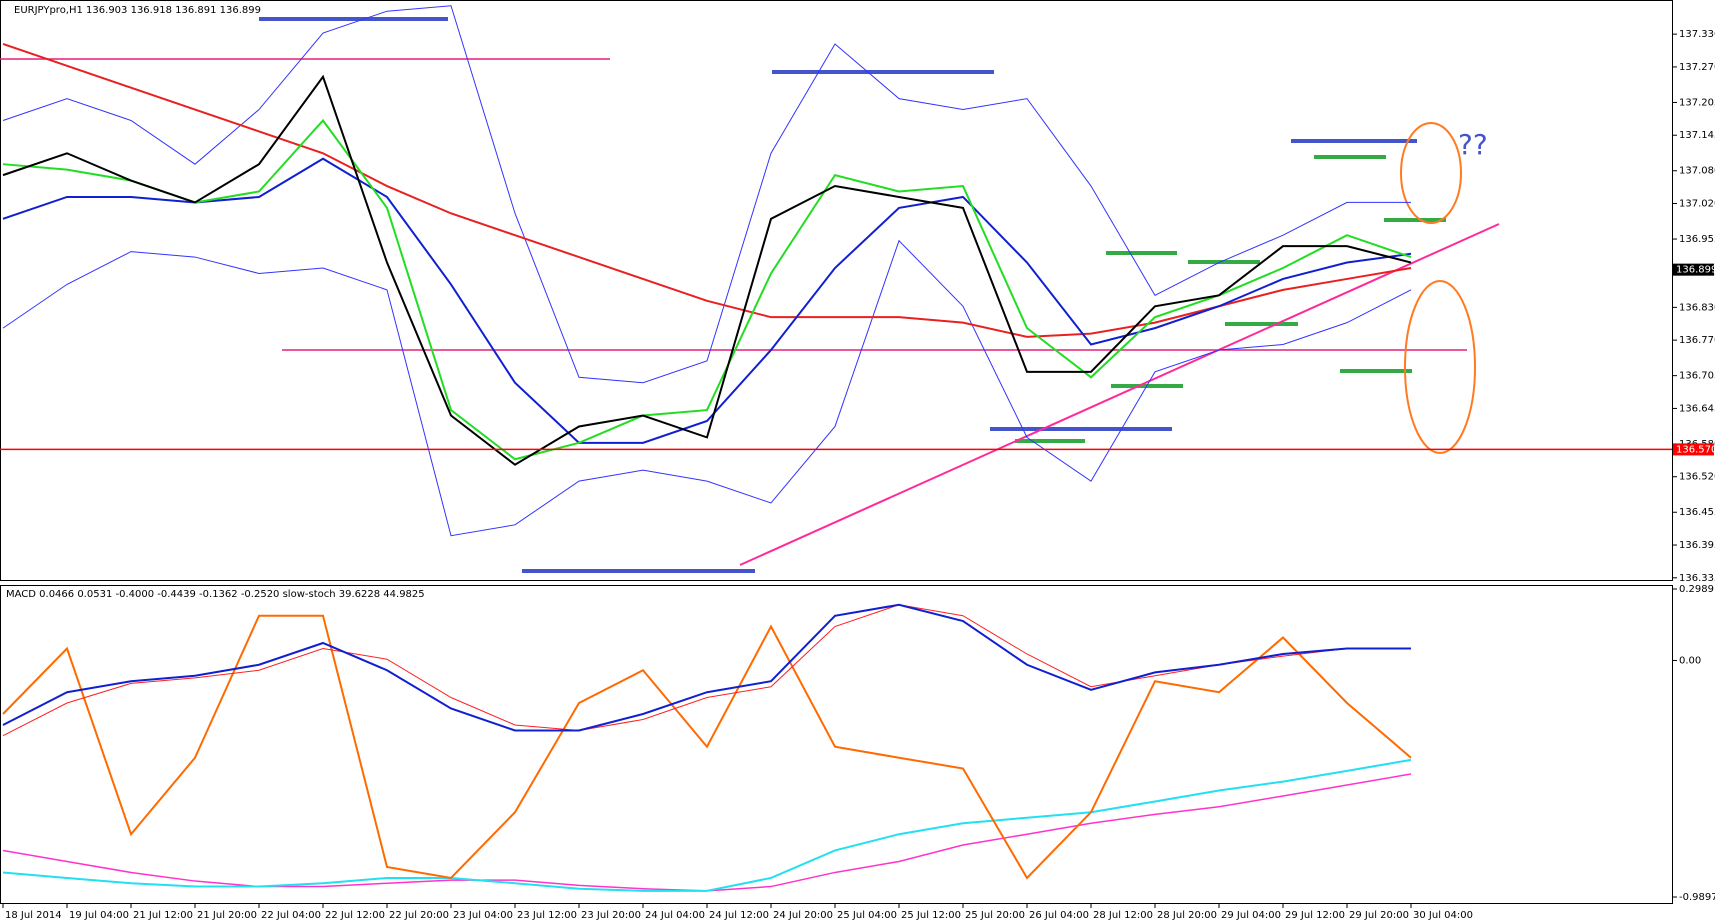 The height and width of the screenshot is (924, 1715). Describe the element at coordinates (33, 915) in the screenshot. I see `x-tick-label: 18 Jul 2014` at that location.